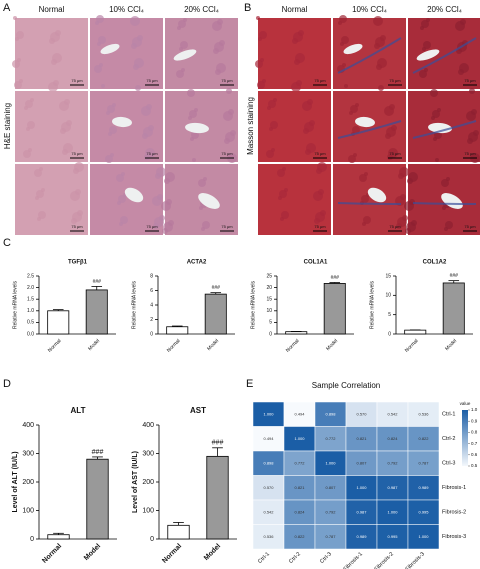  I want to click on colorbar-tick-label: 0.9, so click(474, 420).